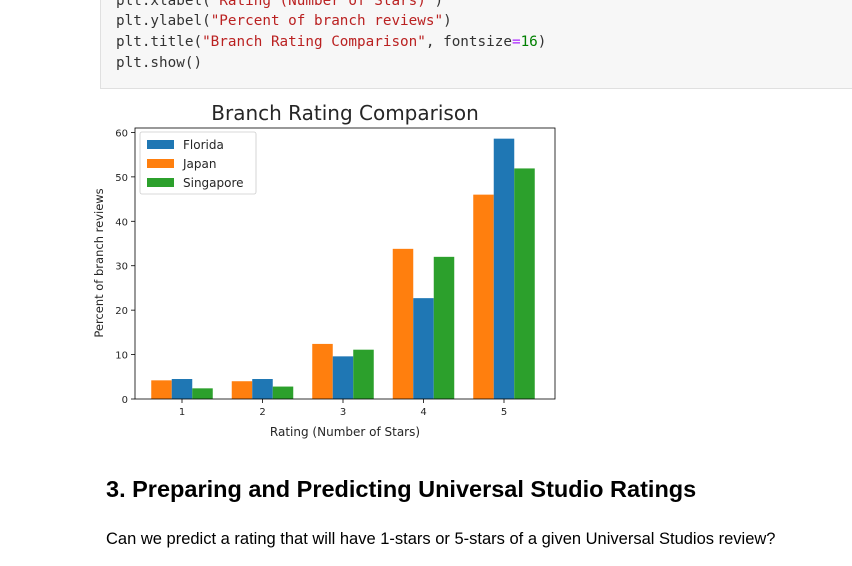 Image resolution: width=852 pixels, height=566 pixels. What do you see at coordinates (343, 412) in the screenshot?
I see `x-tick-label: 3` at bounding box center [343, 412].